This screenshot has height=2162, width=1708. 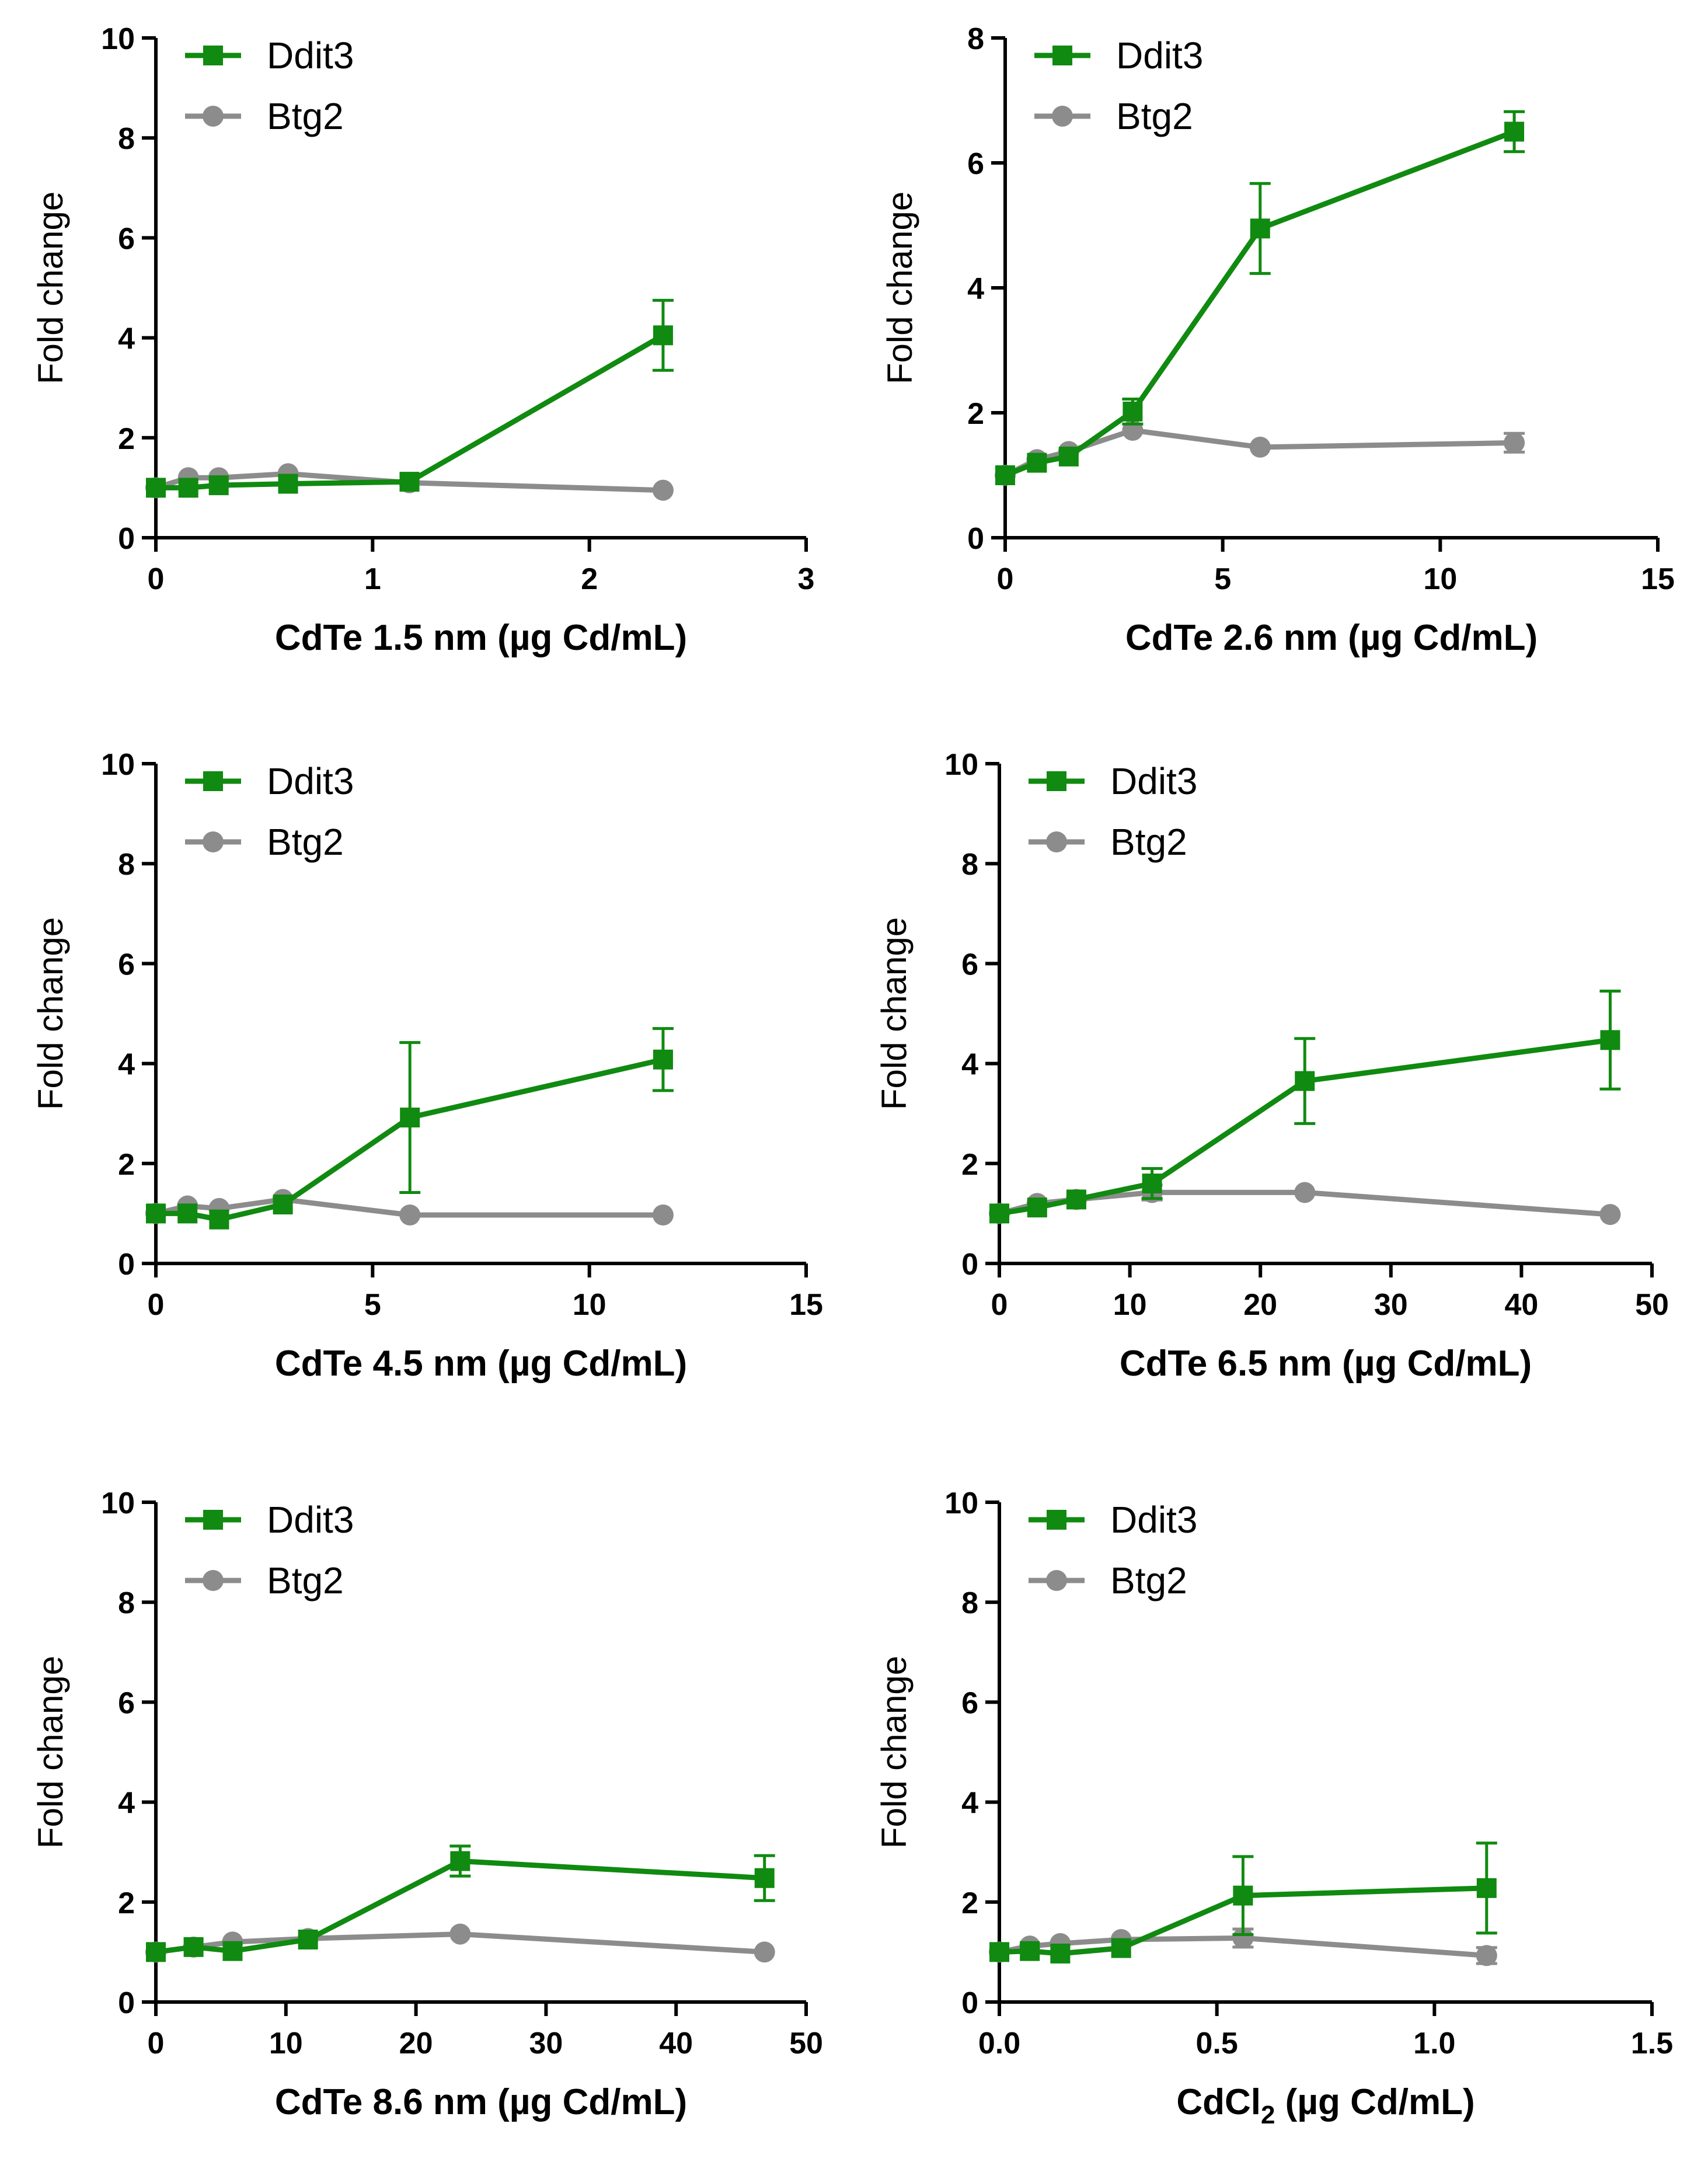 What do you see at coordinates (1434, 2043) in the screenshot?
I see `x-tick-label: 1.0` at bounding box center [1434, 2043].